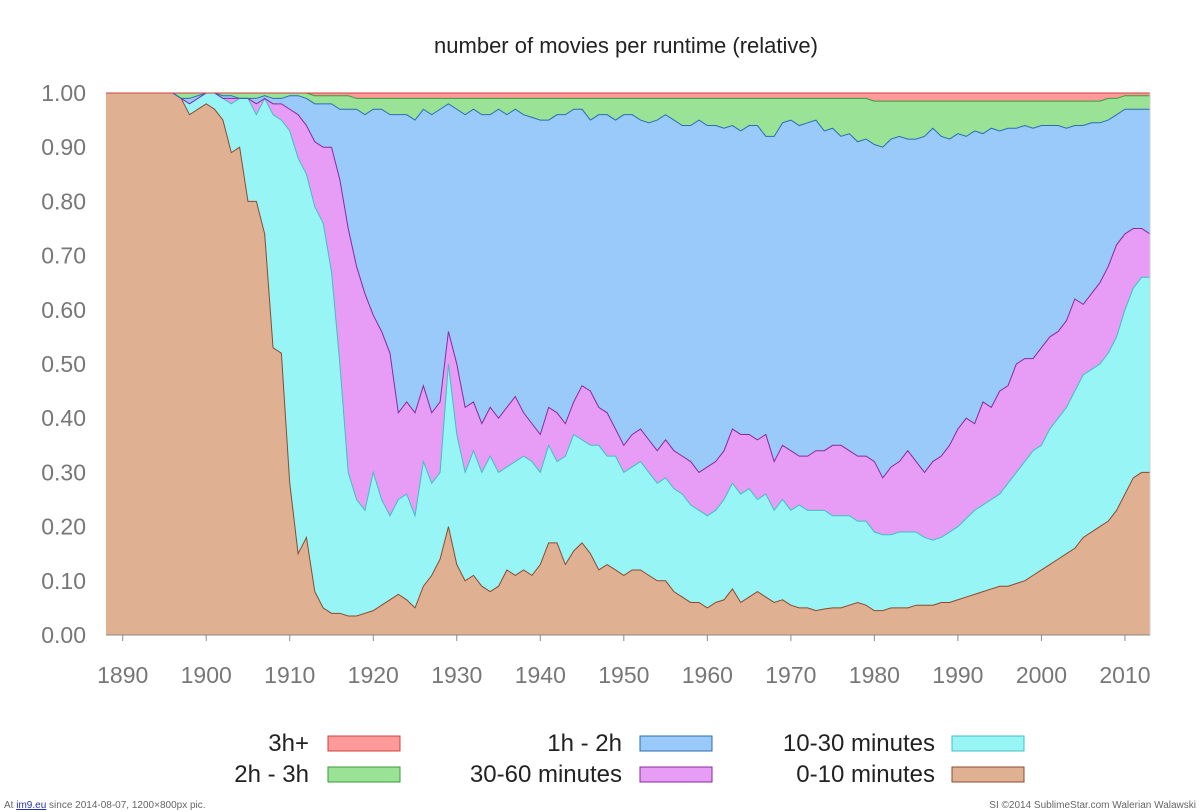  Describe the element at coordinates (626, 45) in the screenshot. I see `chart-title: number of movies per runtime (relative)` at that location.